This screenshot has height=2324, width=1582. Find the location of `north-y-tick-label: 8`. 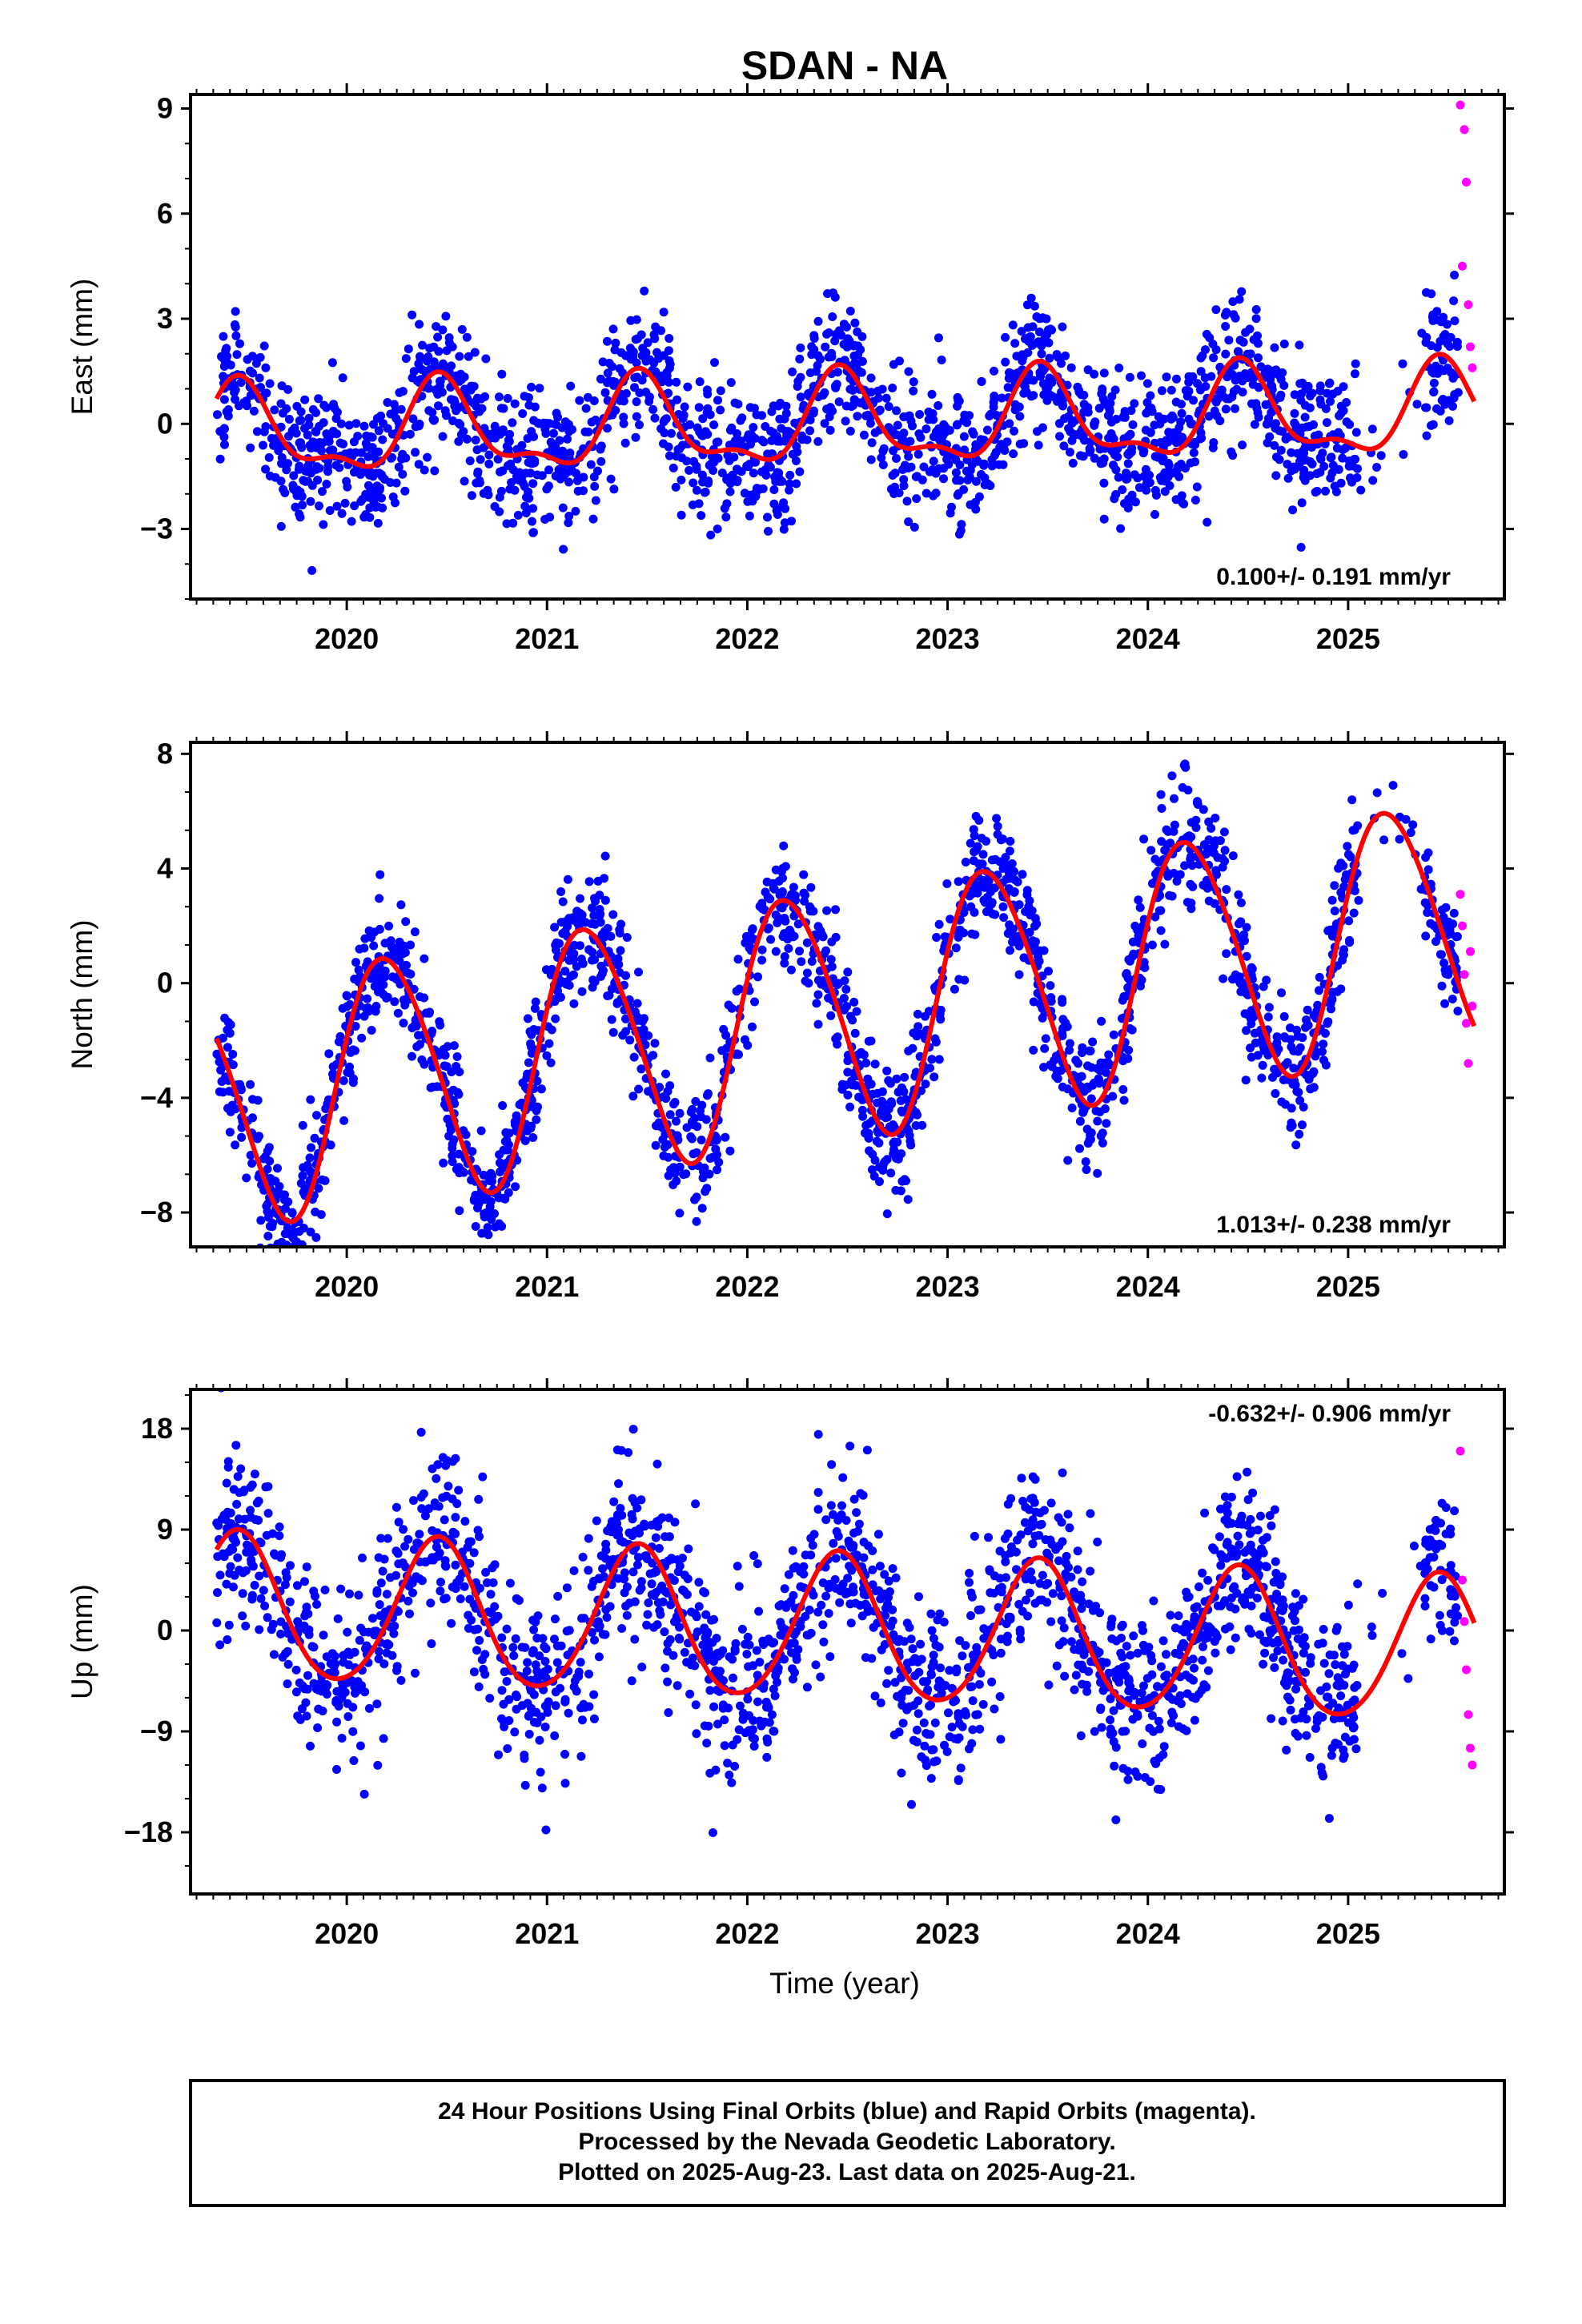

north-y-tick-label: 8 is located at coordinates (165, 753).